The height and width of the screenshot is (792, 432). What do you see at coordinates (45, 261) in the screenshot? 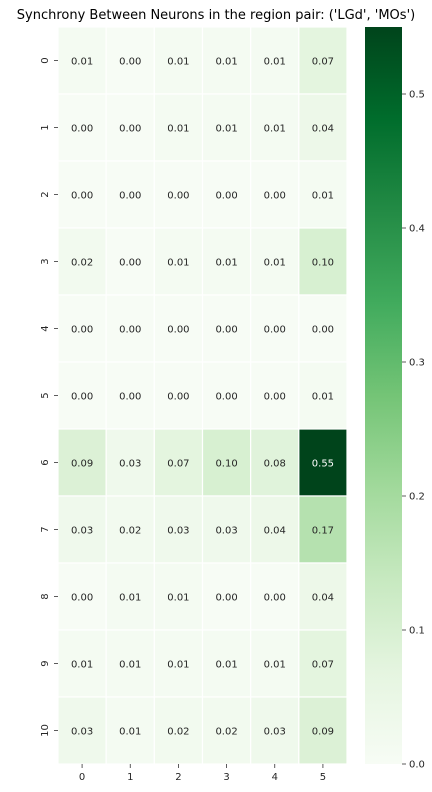
I see `y-tick-label: 3` at bounding box center [45, 261].